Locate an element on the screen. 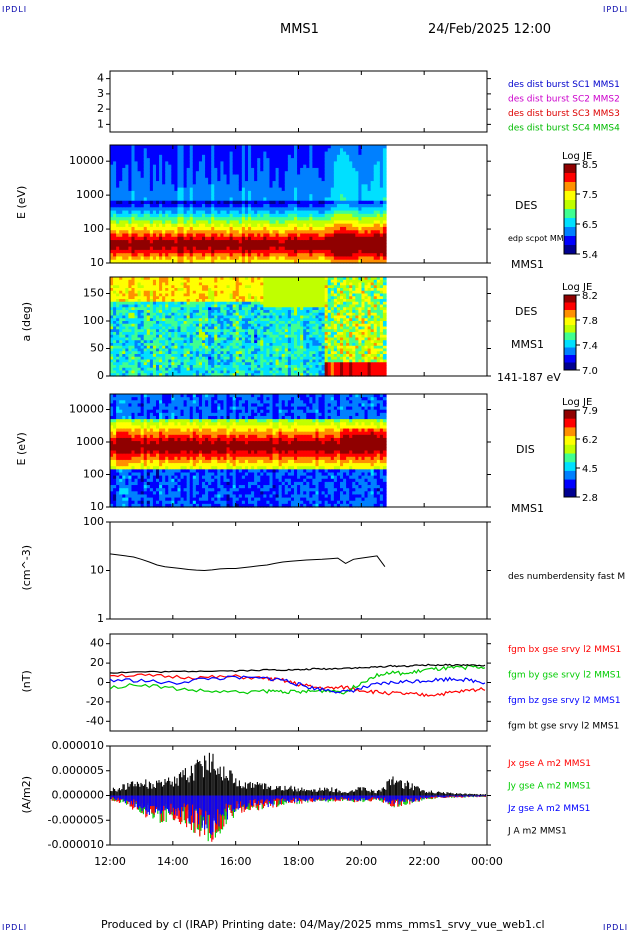  des-energy-y-tick-label: 10000 is located at coordinates (86, 160).